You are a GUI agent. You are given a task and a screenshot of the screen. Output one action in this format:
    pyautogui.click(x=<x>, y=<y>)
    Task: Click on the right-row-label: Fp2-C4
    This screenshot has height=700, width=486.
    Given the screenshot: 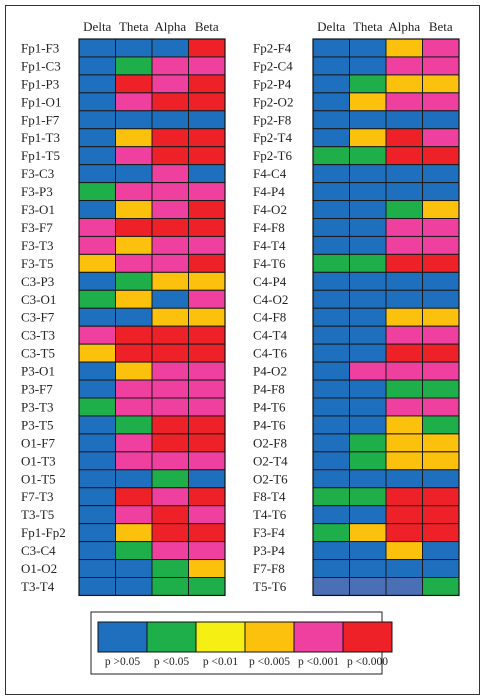 What is the action you would take?
    pyautogui.click(x=273, y=65)
    